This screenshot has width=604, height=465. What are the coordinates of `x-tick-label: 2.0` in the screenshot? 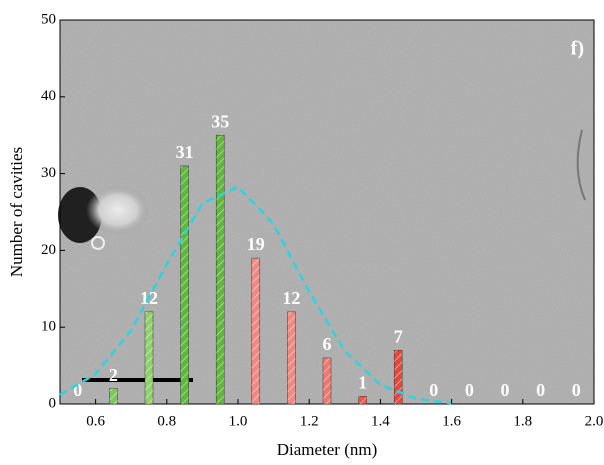 It's located at (594, 421).